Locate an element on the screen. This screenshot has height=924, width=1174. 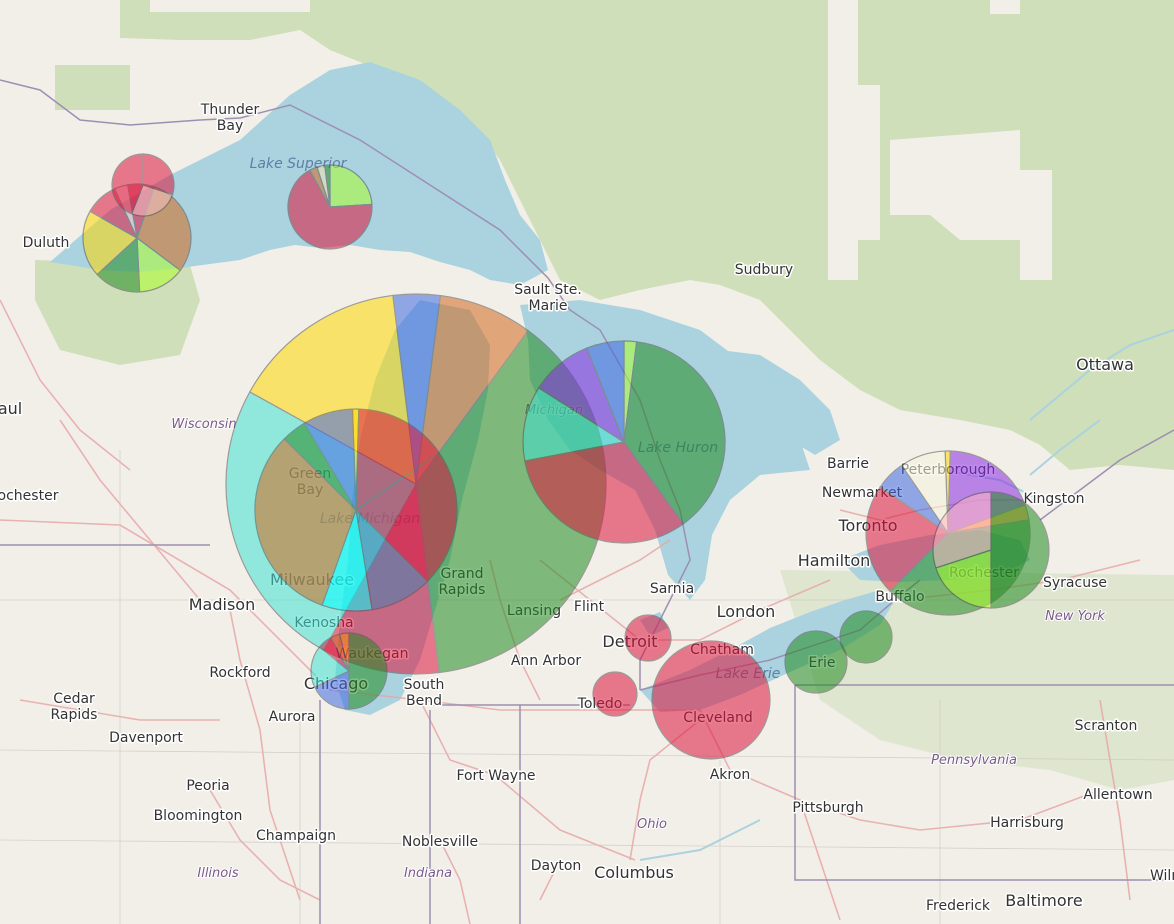
region-label-indiana: Indiana is located at coordinates (428, 873).